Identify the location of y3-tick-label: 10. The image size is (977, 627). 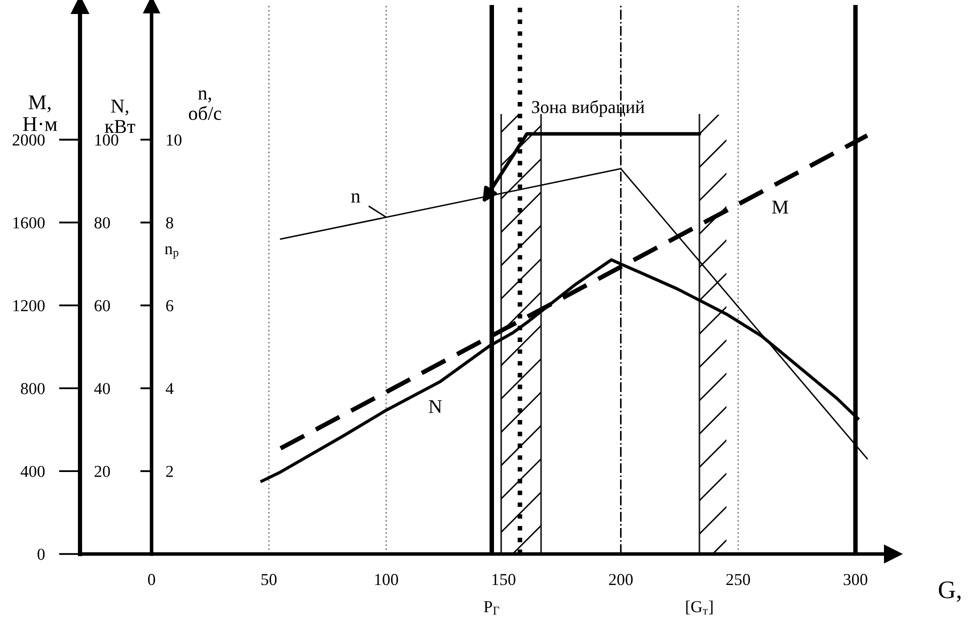
(174, 140).